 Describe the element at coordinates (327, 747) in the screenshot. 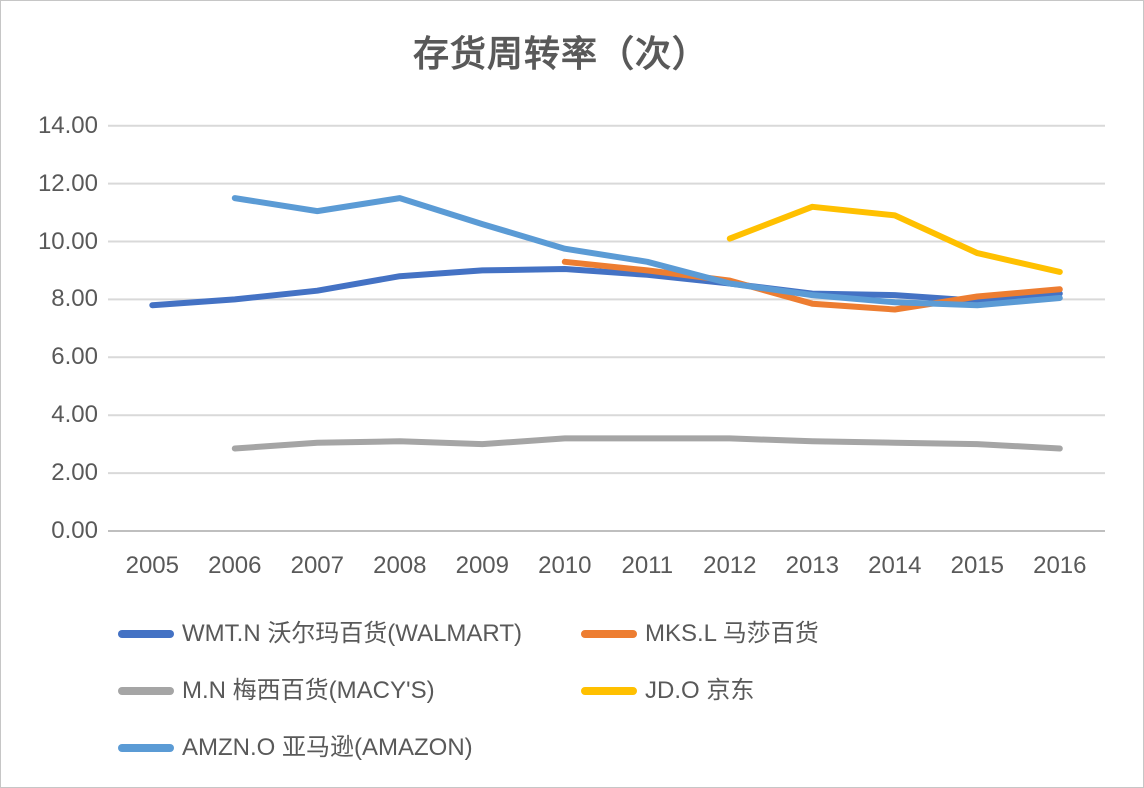

I see `legend-label: AMZN.O 亚马逊(AMAZON)` at that location.